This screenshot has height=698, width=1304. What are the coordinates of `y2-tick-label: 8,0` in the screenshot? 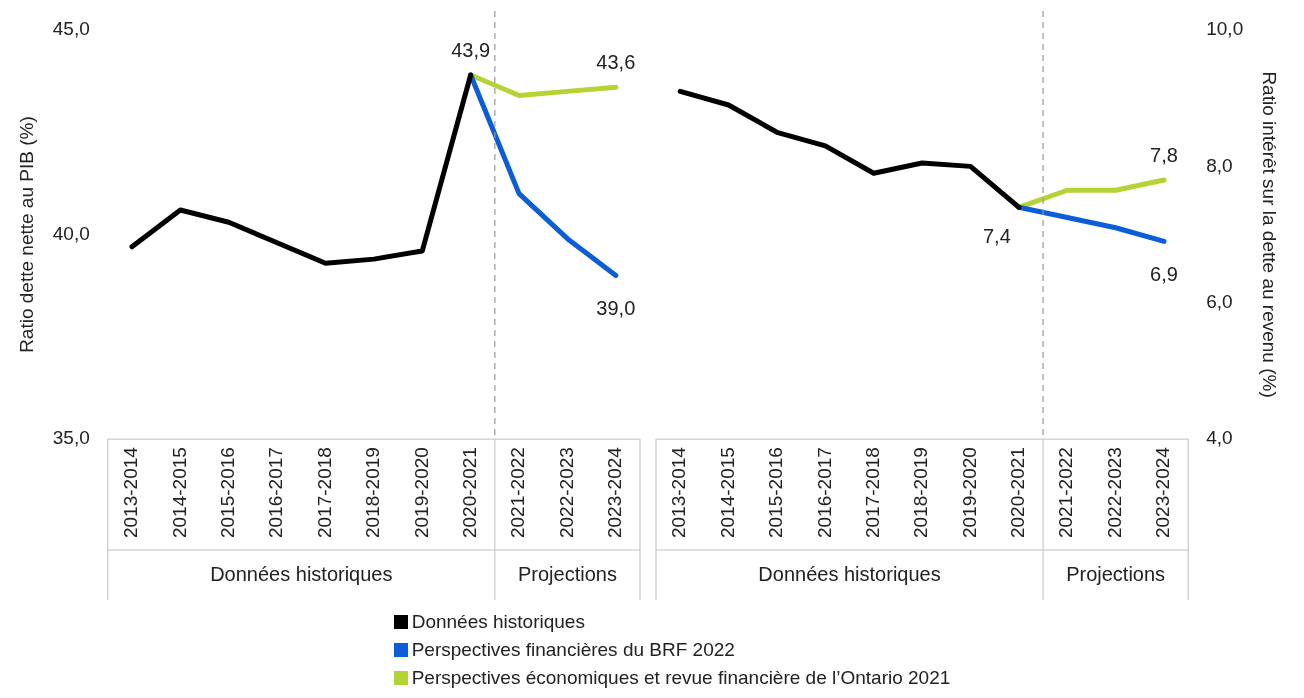 It's located at (1219, 165).